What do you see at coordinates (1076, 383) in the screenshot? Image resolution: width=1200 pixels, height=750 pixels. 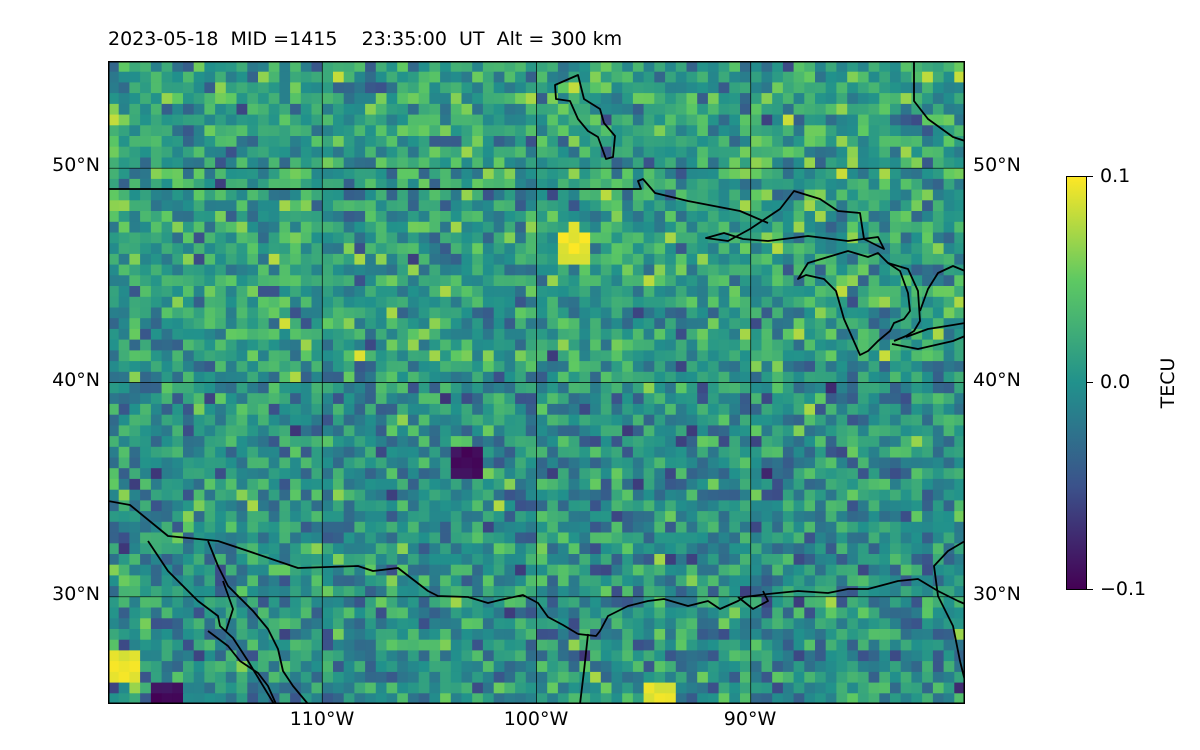 I see `colorbar` at bounding box center [1076, 383].